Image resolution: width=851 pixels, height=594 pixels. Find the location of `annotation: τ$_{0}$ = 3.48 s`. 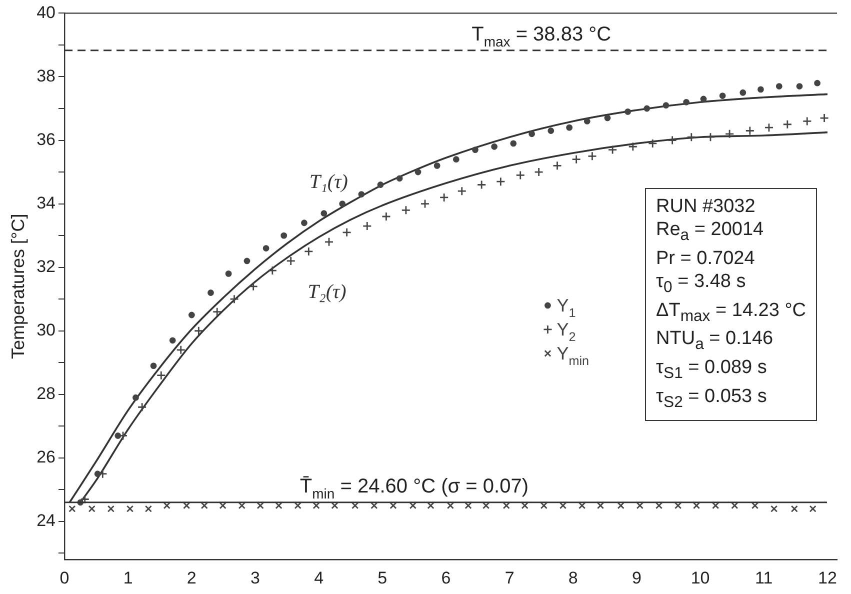

annotation: τ$_{0}$ = 3.48 s is located at coordinates (701, 284).